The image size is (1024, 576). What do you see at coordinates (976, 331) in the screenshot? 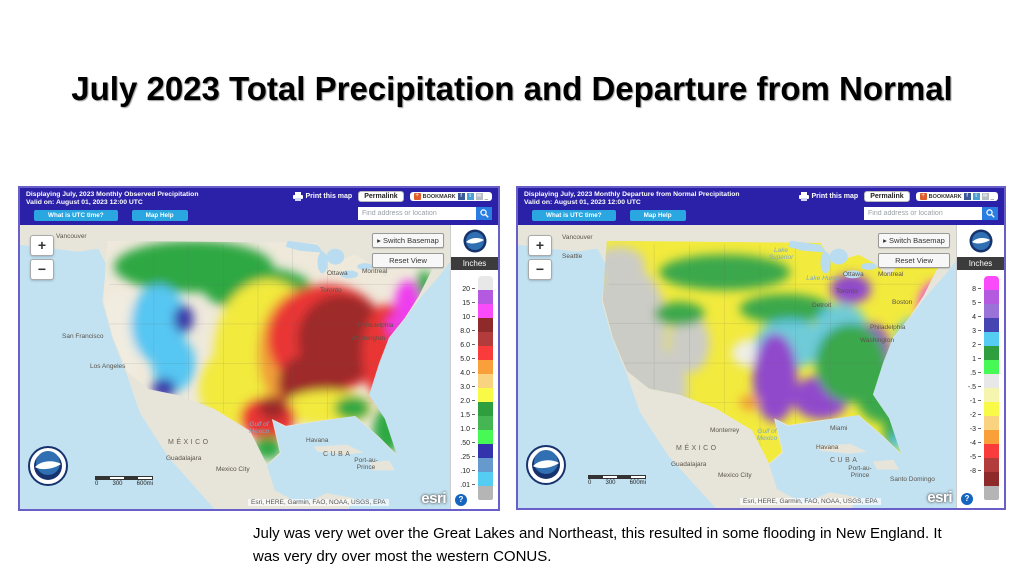
I see `legend-tick: 3` at bounding box center [976, 331].